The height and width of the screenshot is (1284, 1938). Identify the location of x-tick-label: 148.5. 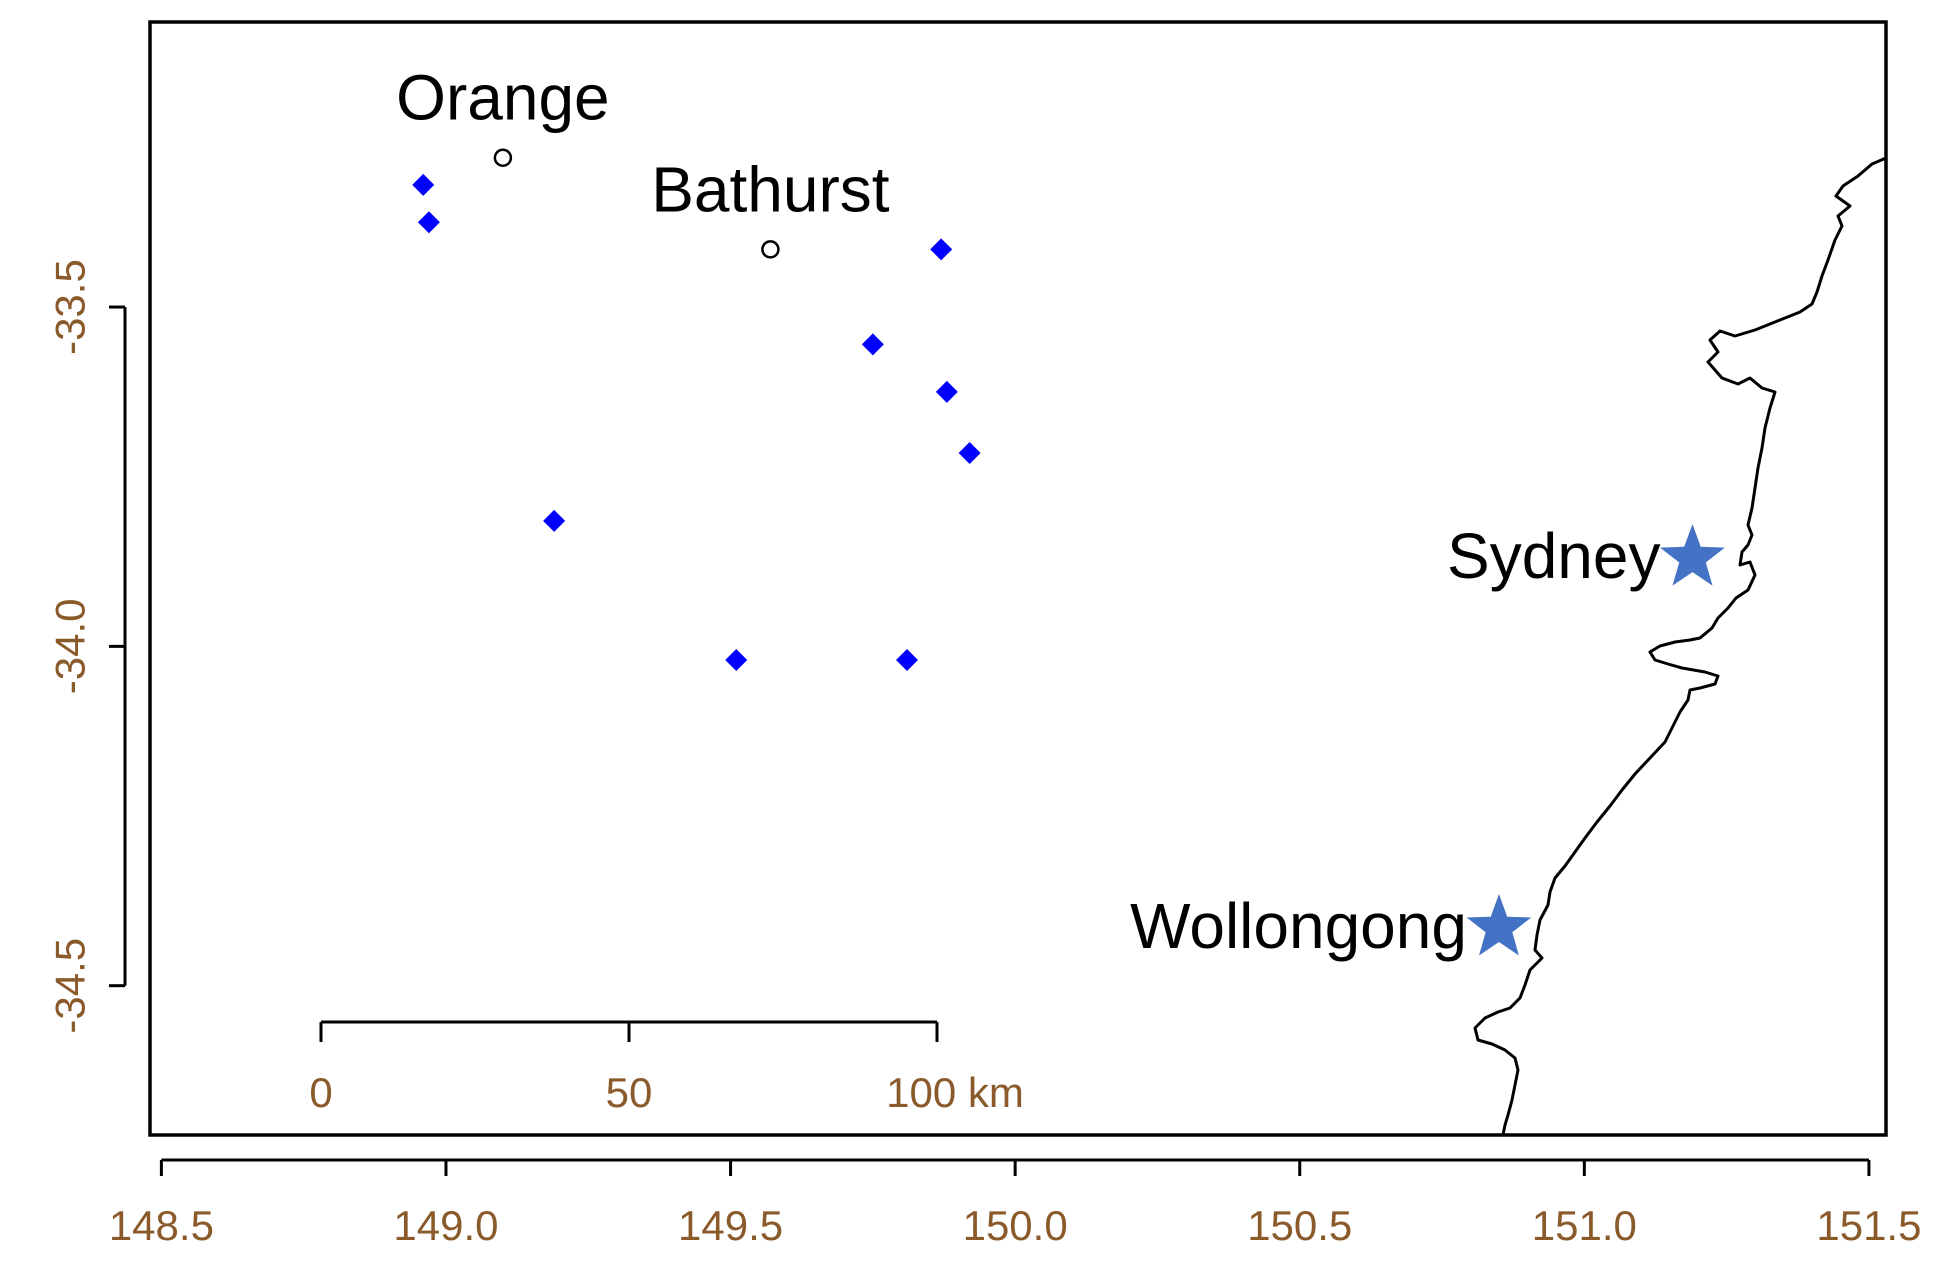
(161, 1225).